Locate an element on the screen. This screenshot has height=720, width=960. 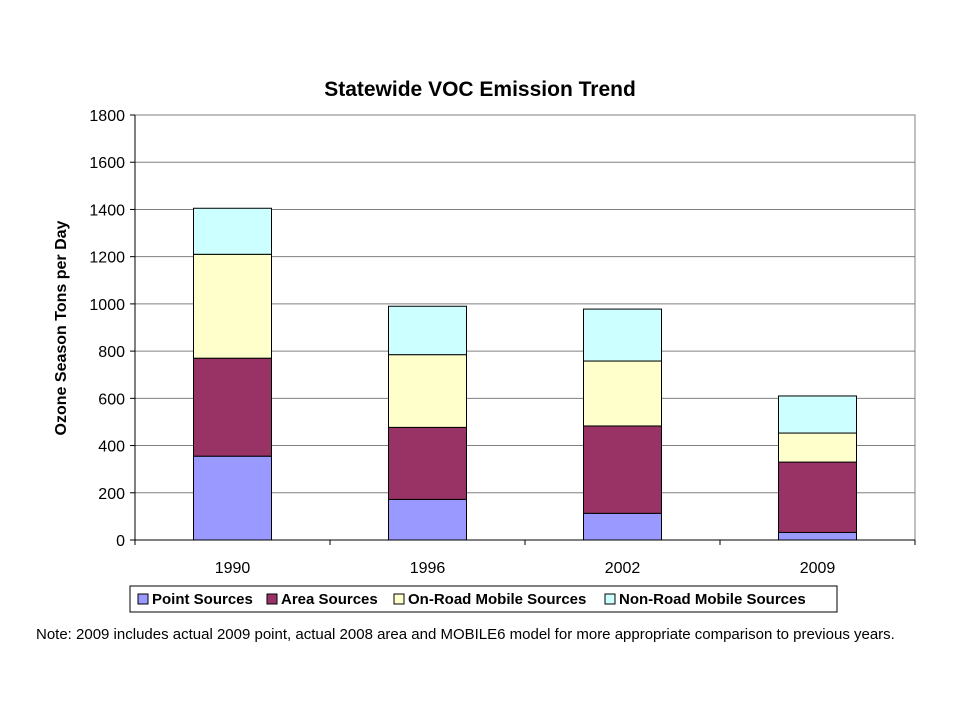
y-tick-label: 1800 is located at coordinates (107, 116).